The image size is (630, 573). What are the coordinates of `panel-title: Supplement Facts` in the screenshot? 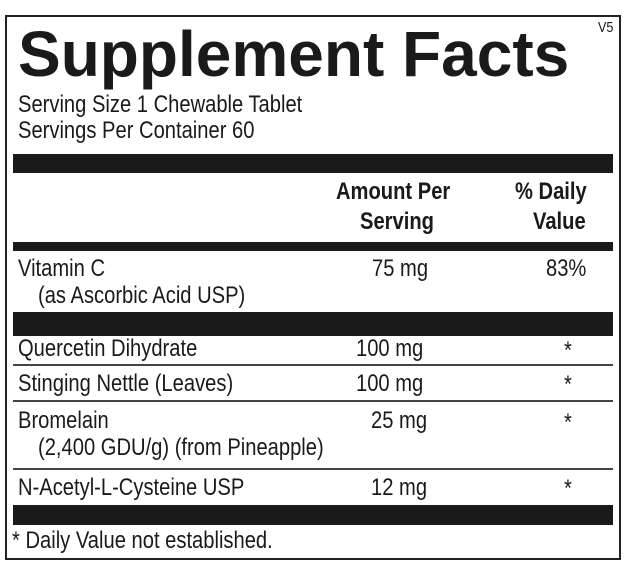 It's located at (294, 54).